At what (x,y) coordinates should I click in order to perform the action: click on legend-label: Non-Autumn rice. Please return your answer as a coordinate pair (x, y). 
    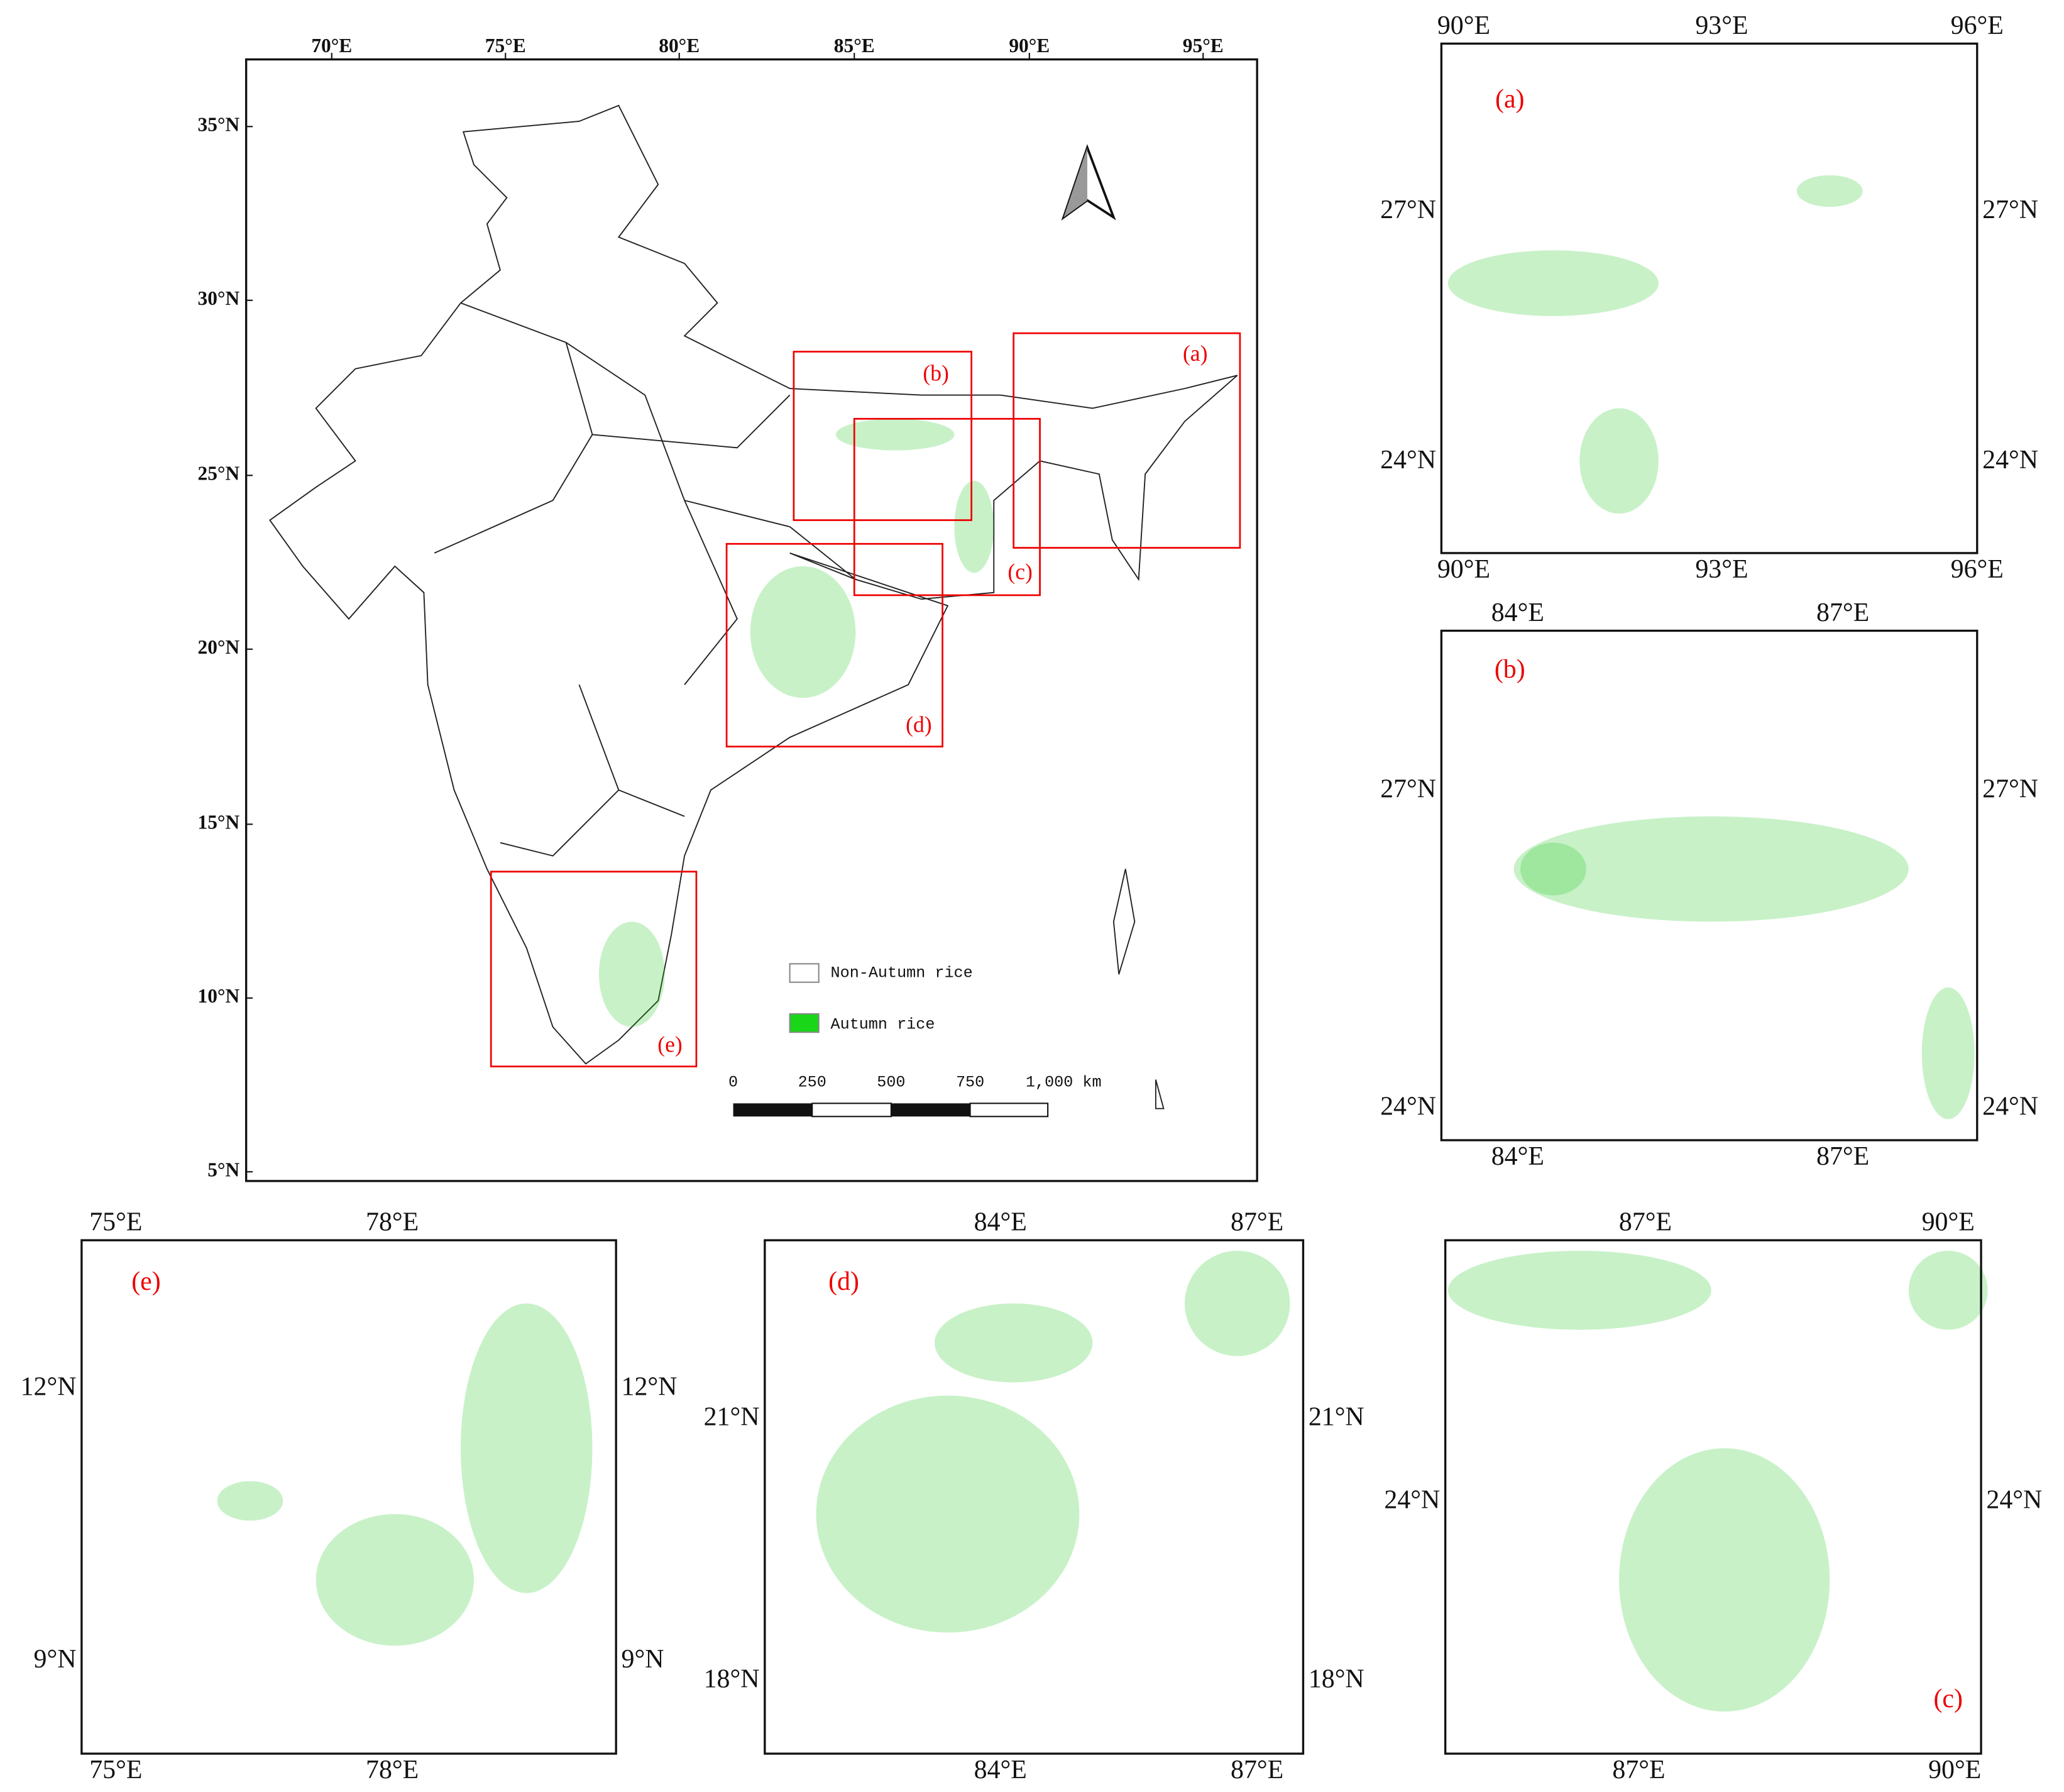
    Looking at the image, I should click on (902, 973).